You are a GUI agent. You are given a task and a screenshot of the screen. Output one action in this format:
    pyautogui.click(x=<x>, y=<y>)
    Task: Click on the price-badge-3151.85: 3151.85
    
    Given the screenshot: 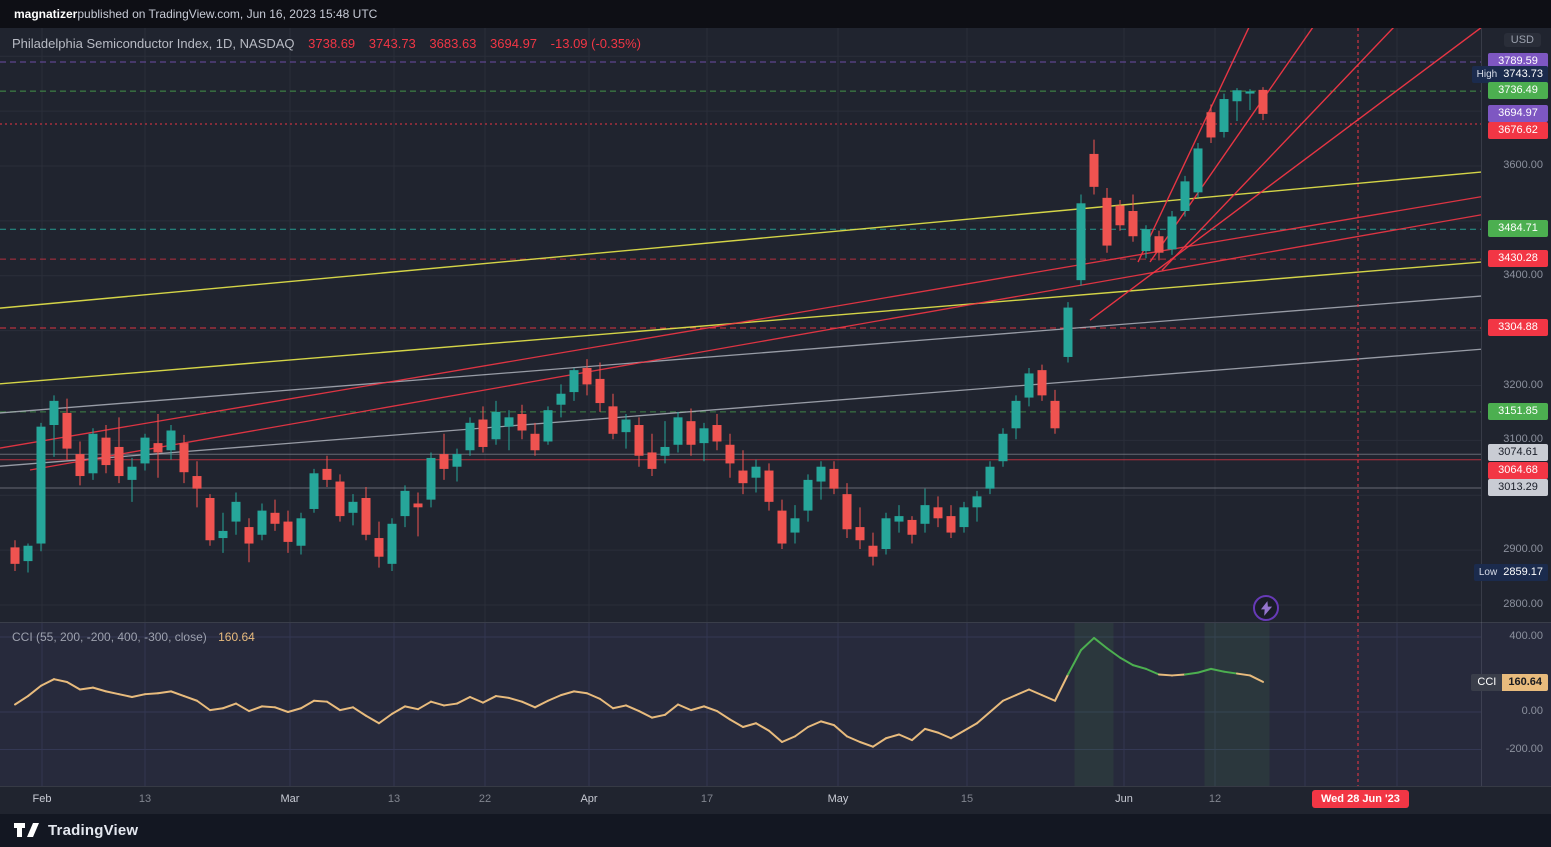 What is the action you would take?
    pyautogui.click(x=1518, y=411)
    